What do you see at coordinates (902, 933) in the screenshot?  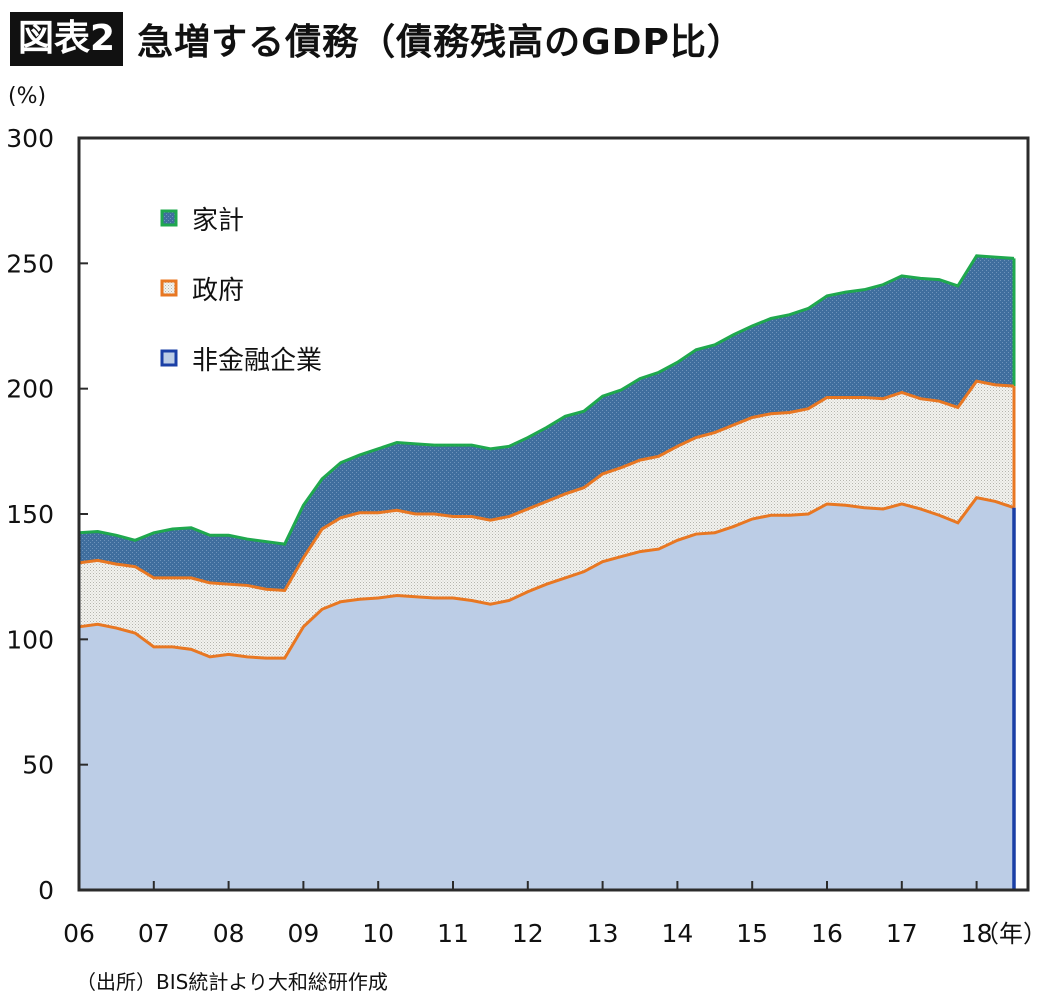 I see `x-tick-label: 17` at bounding box center [902, 933].